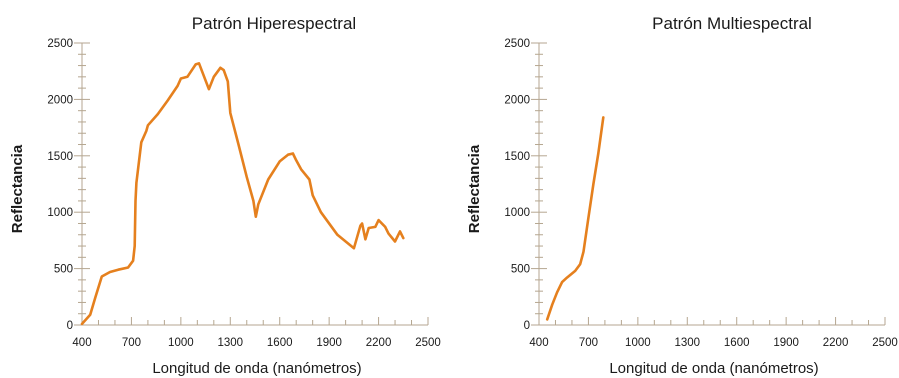  What do you see at coordinates (274, 23) in the screenshot?
I see `chart-title: Patrón Hiperespectral` at bounding box center [274, 23].